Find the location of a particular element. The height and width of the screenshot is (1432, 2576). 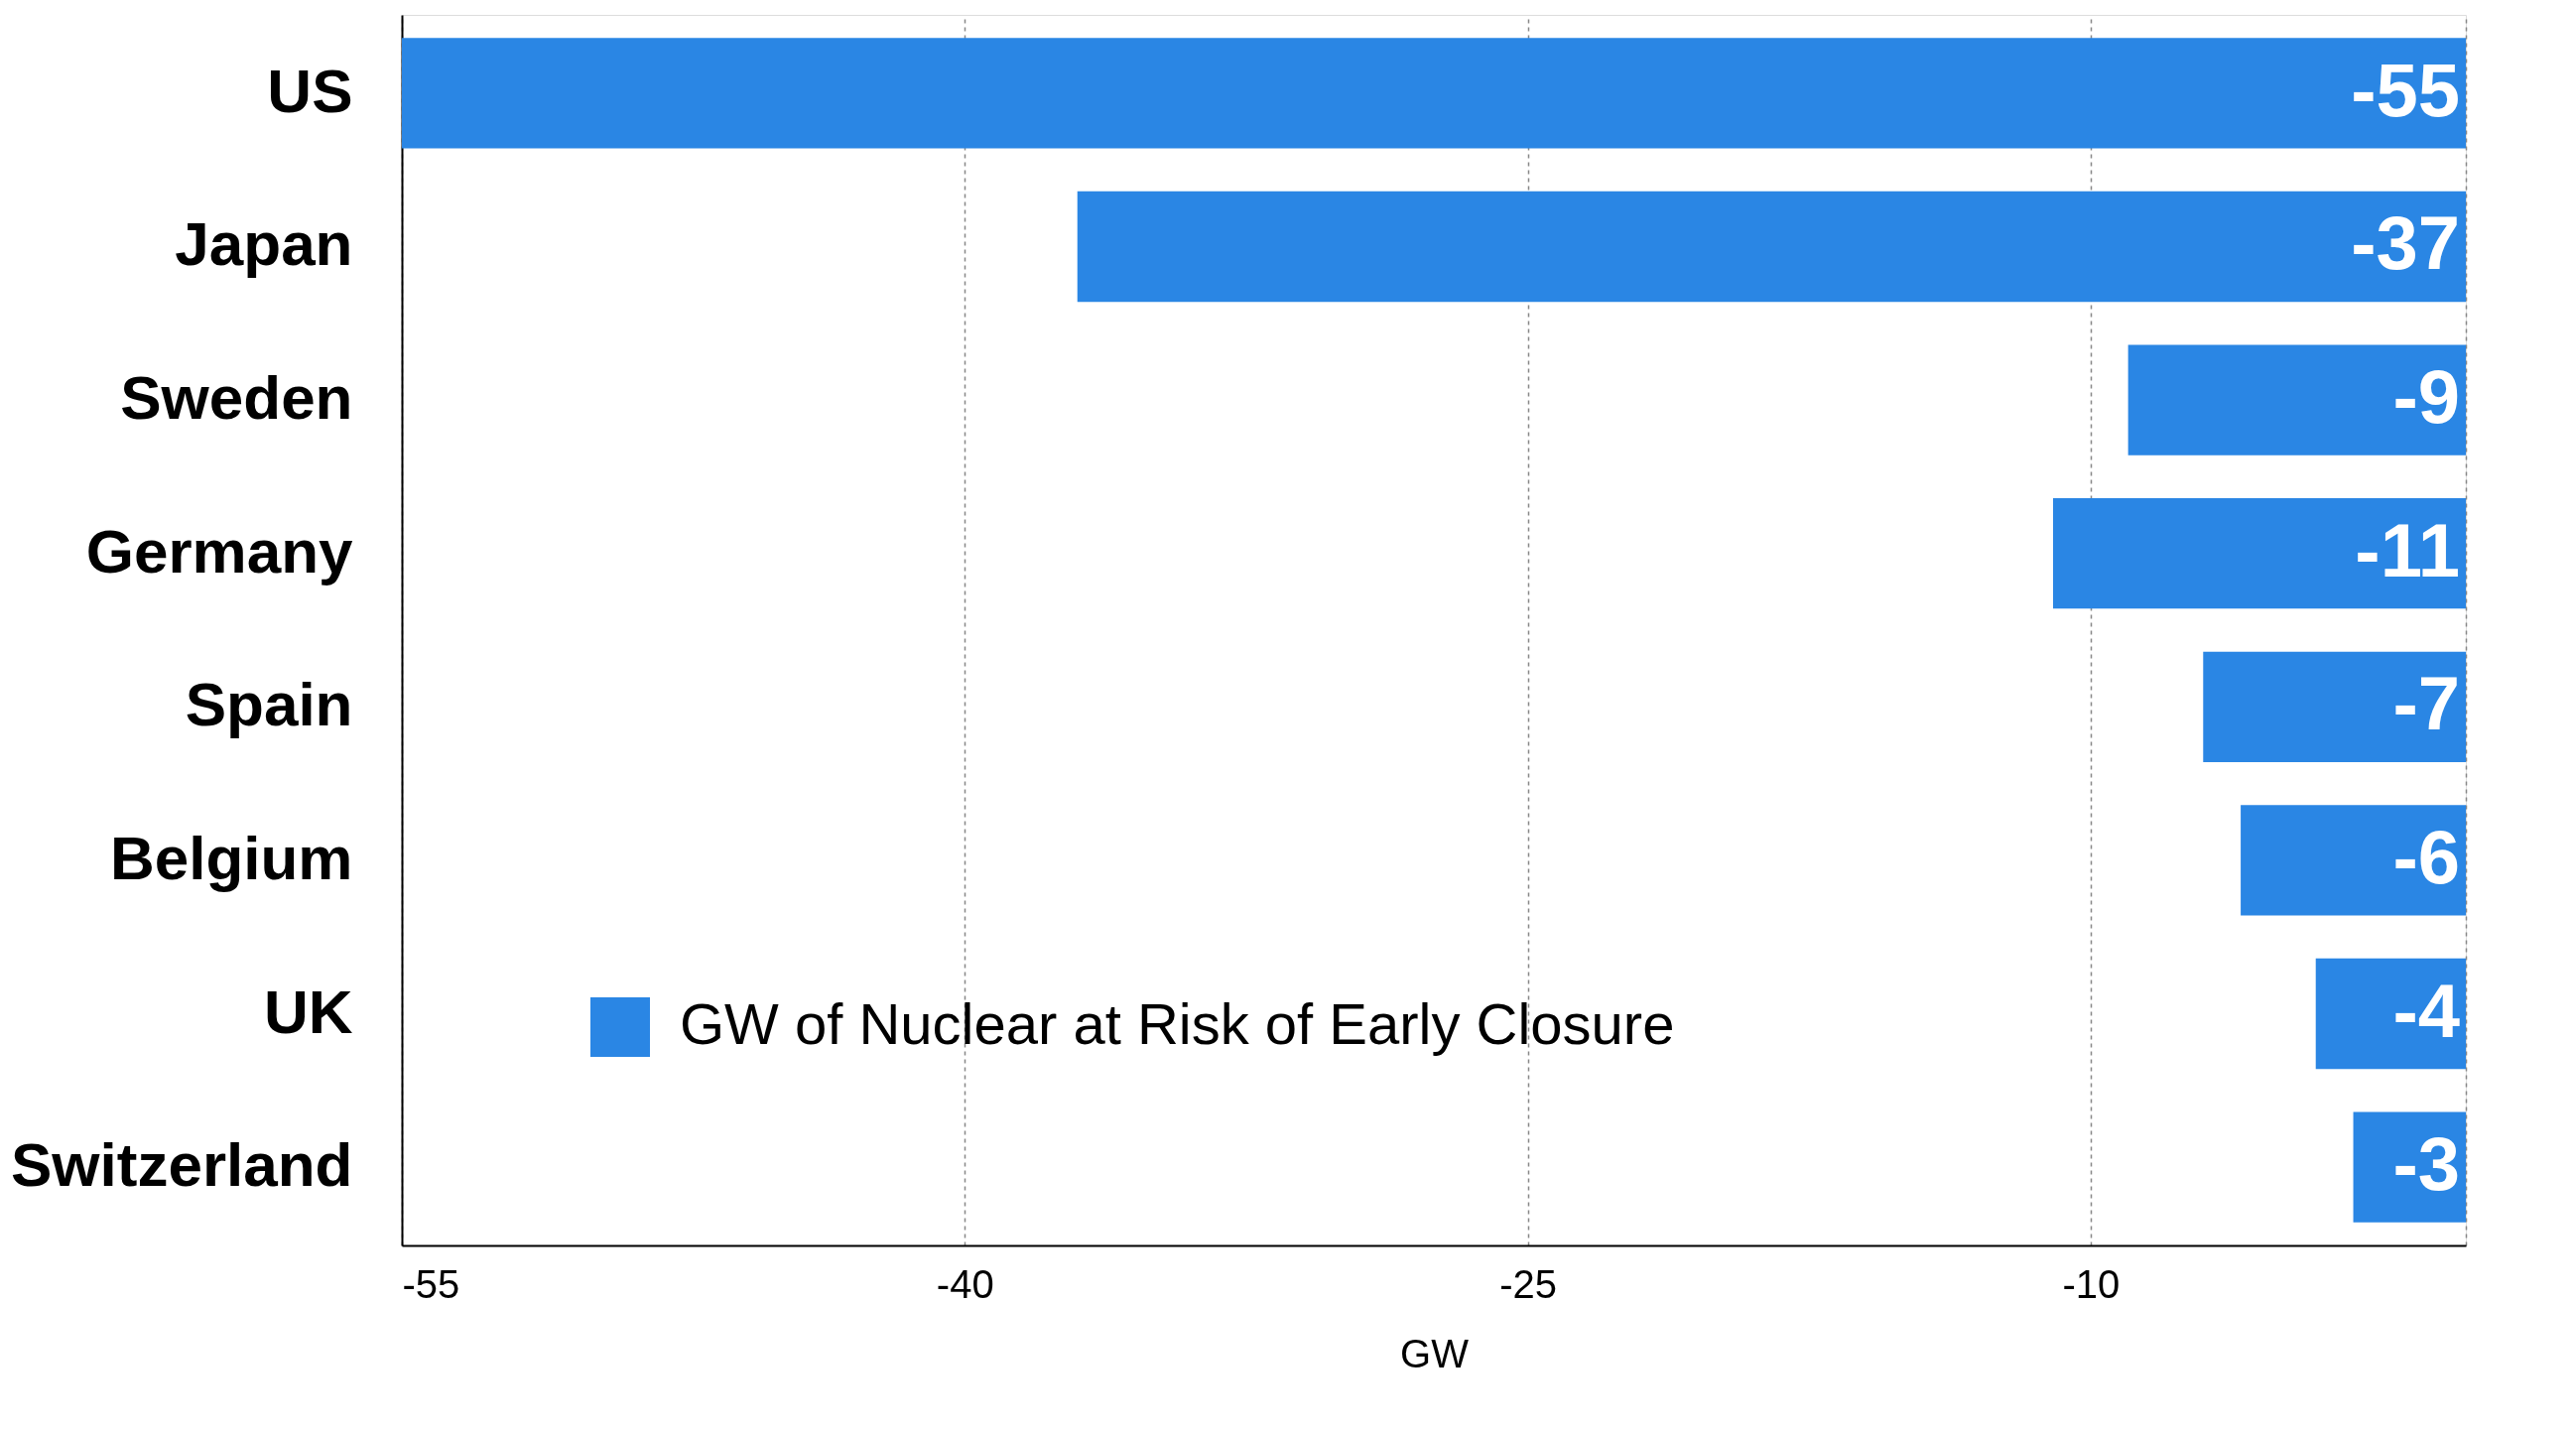

x-axis-title: GW is located at coordinates (1435, 1353).